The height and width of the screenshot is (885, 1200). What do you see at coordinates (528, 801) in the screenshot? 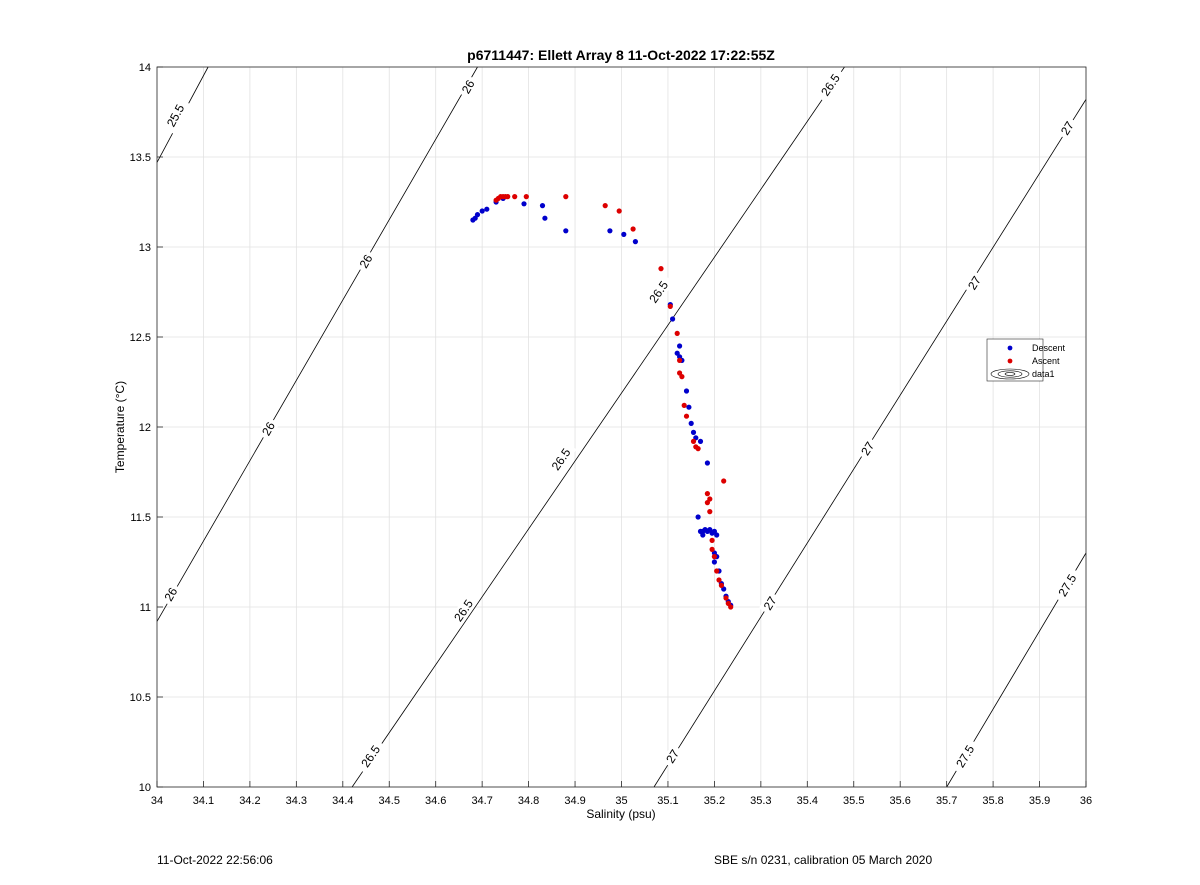
I see `x-tick-label: 34.8` at bounding box center [528, 801].